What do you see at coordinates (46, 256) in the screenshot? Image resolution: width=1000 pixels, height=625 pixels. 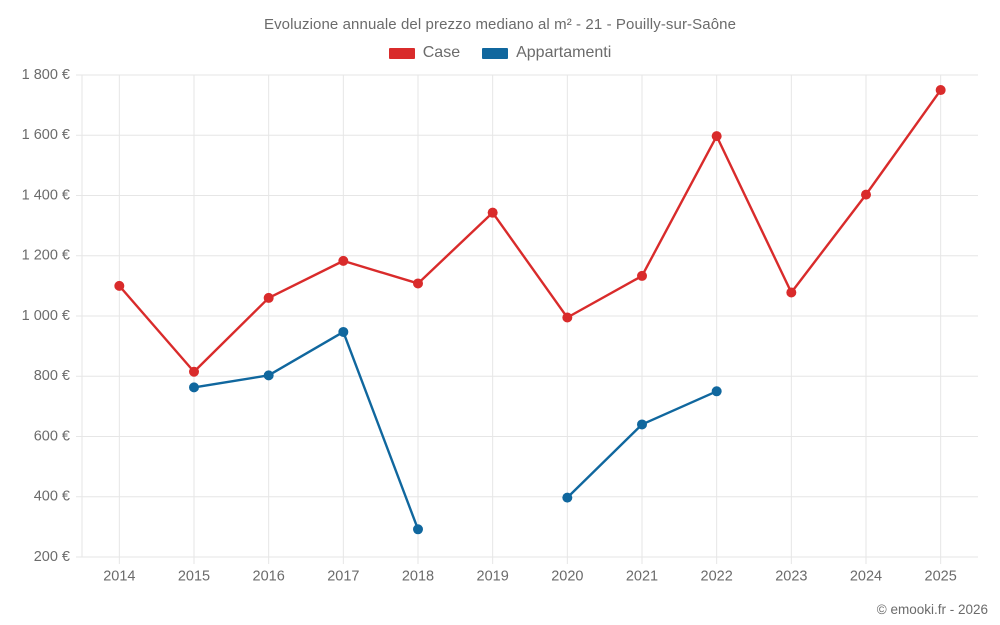 I see `y-axis-tick-label: 1 200 €` at bounding box center [46, 256].